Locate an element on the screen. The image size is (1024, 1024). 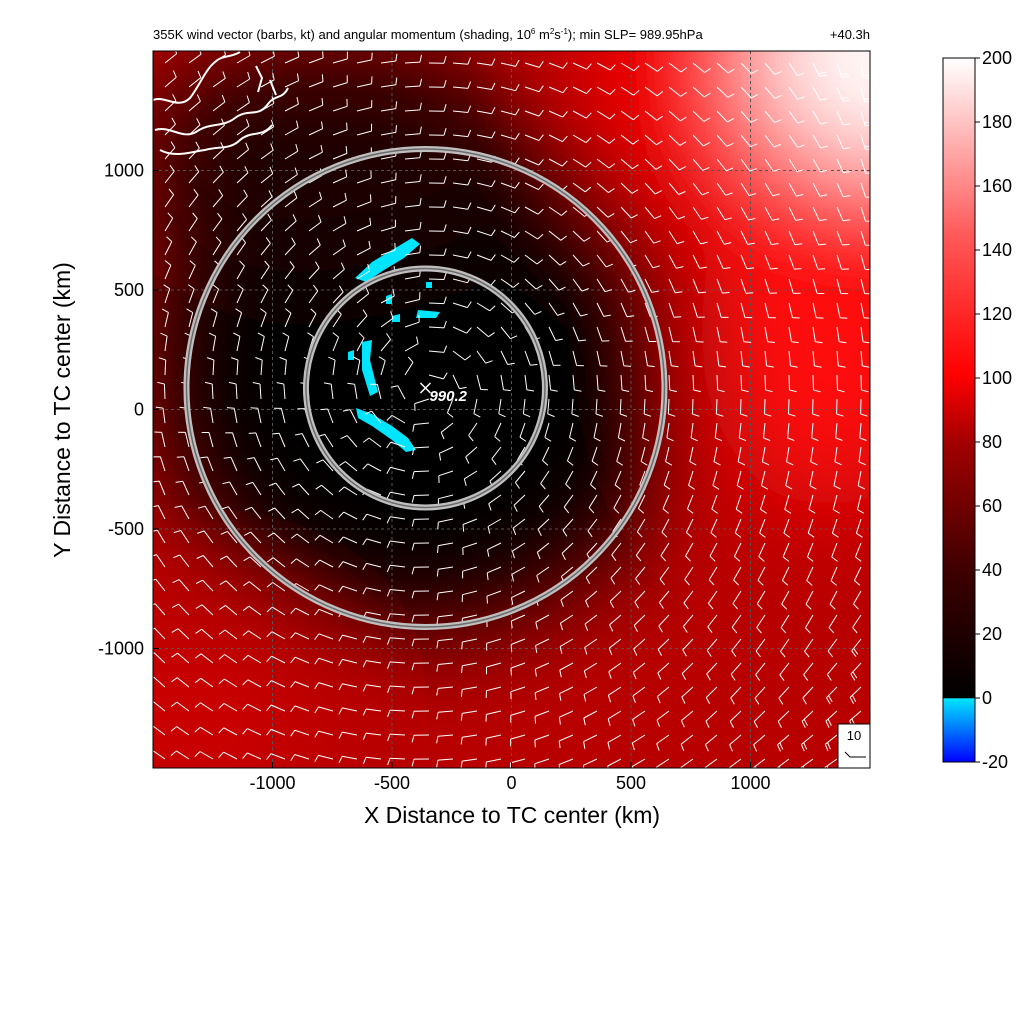
negative-momentum-patches is located at coordinates (394, 345).